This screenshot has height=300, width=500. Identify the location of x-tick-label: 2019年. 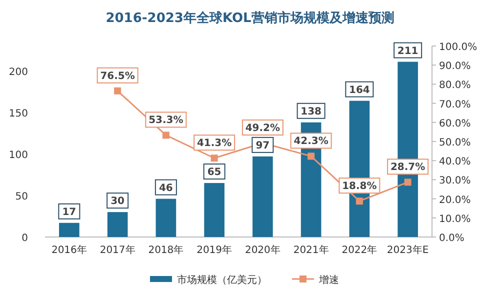
(214, 250).